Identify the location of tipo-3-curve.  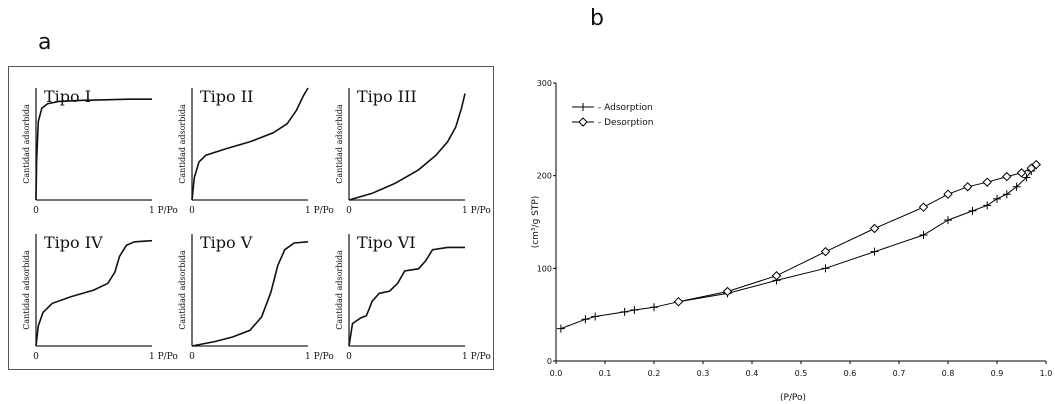
(407, 147).